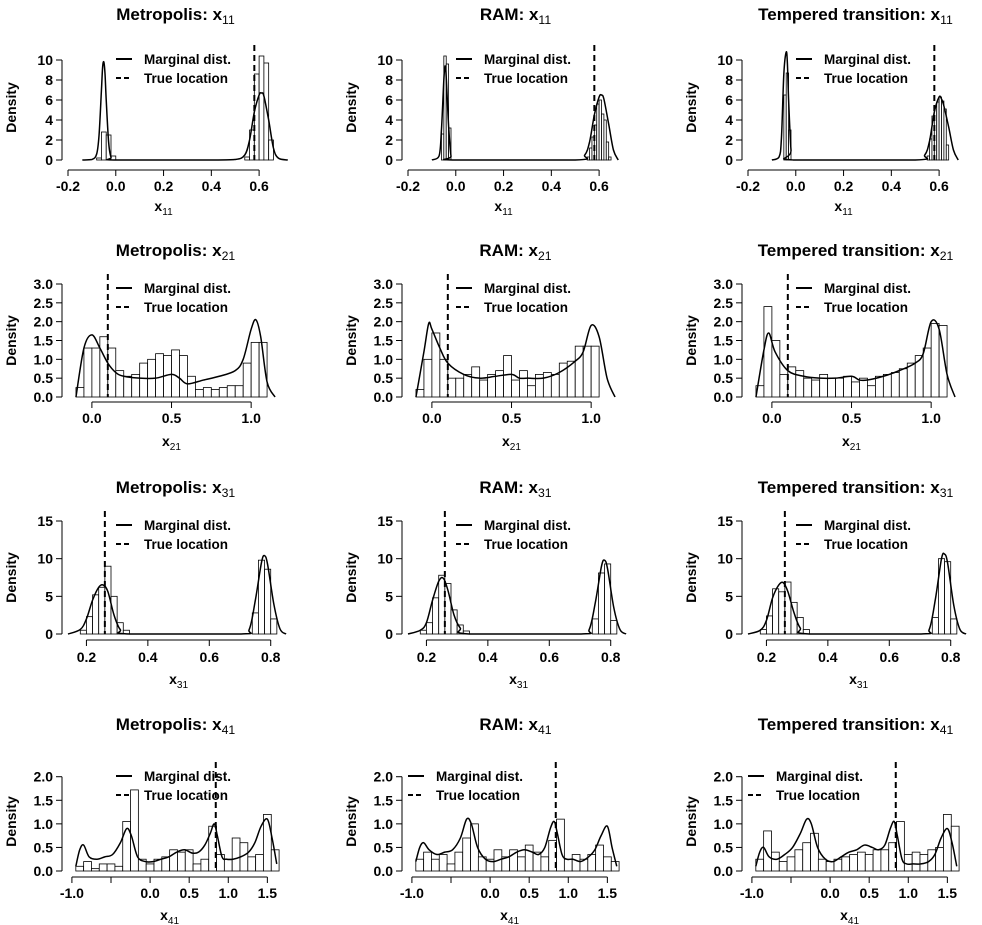 The image size is (982, 925). I want to click on x-axis-label: x41, so click(509, 916).